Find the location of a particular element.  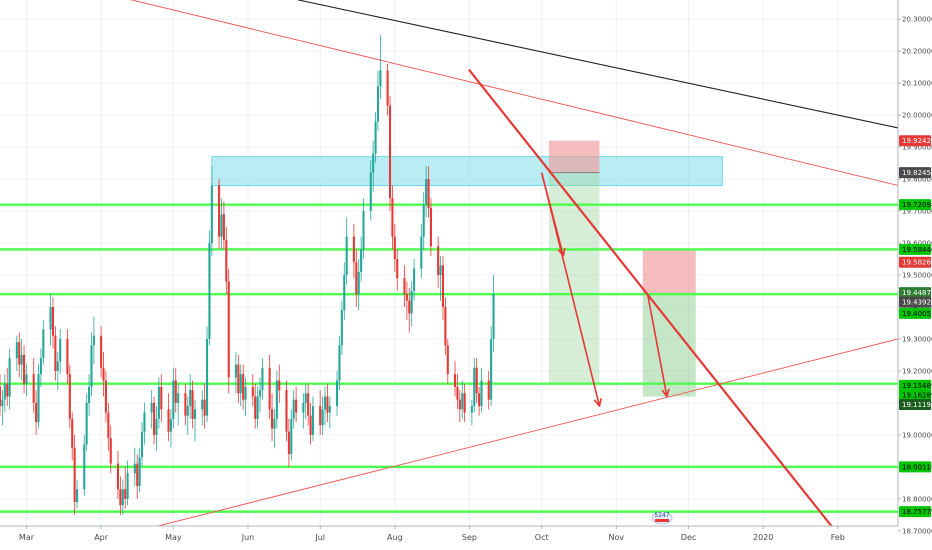

price-tag-label: 19.92425 is located at coordinates (917, 141).